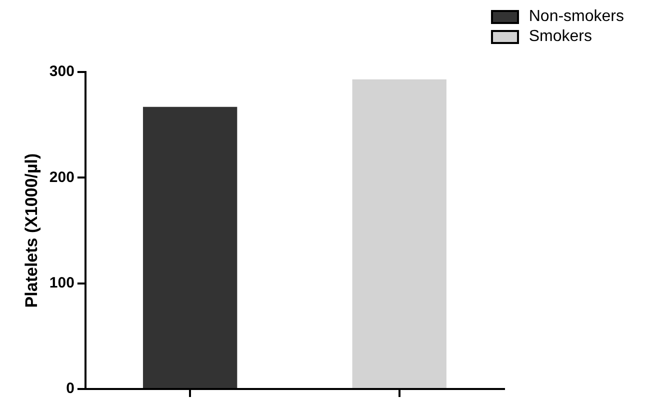  What do you see at coordinates (61, 71) in the screenshot?
I see `y-tick-label: 300` at bounding box center [61, 71].